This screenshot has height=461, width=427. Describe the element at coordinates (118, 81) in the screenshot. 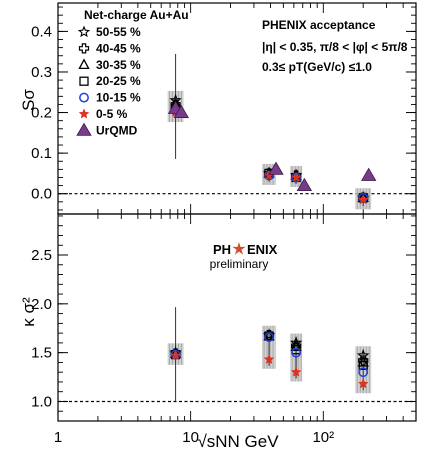

I see `legend-label: 20-25 %` at that location.